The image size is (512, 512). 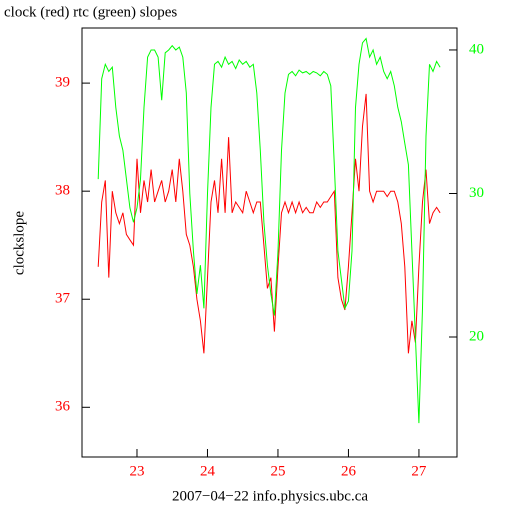 What do you see at coordinates (270, 496) in the screenshot?
I see `x-axis-label: 2007−04−22 info.physics.ubc.ca` at bounding box center [270, 496].